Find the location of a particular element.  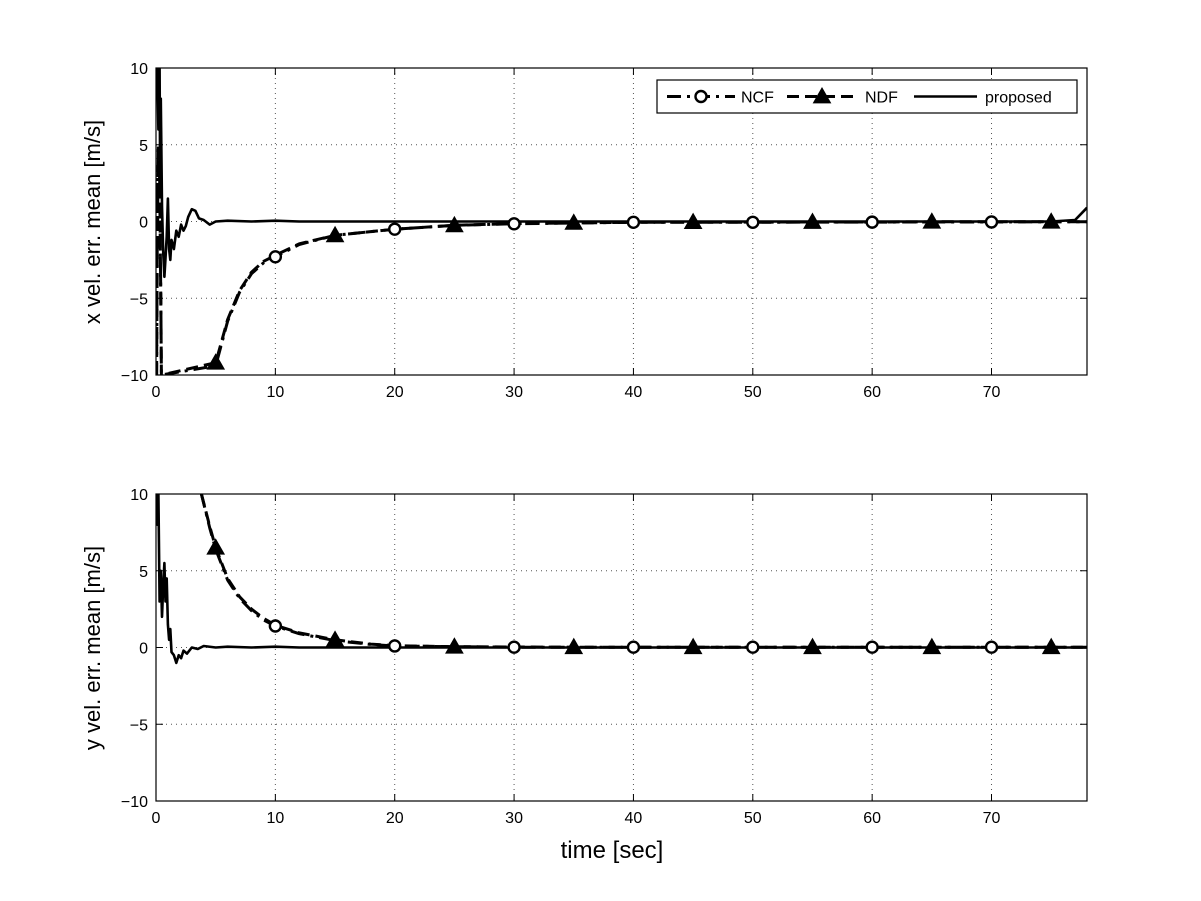

legend-ncf-marker is located at coordinates (701, 96).